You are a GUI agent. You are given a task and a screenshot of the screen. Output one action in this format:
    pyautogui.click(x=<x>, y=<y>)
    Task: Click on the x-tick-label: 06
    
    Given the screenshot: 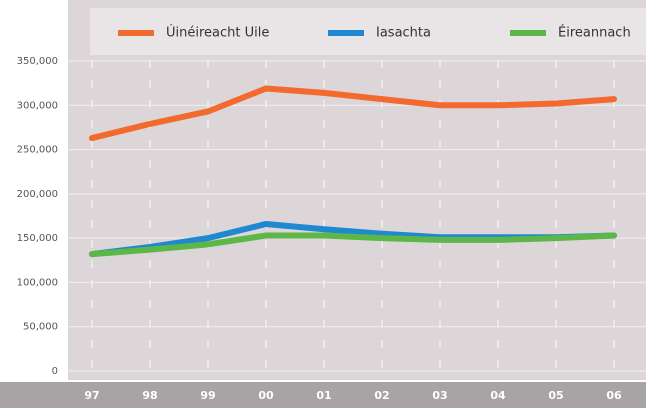 What is the action you would take?
    pyautogui.click(x=614, y=395)
    